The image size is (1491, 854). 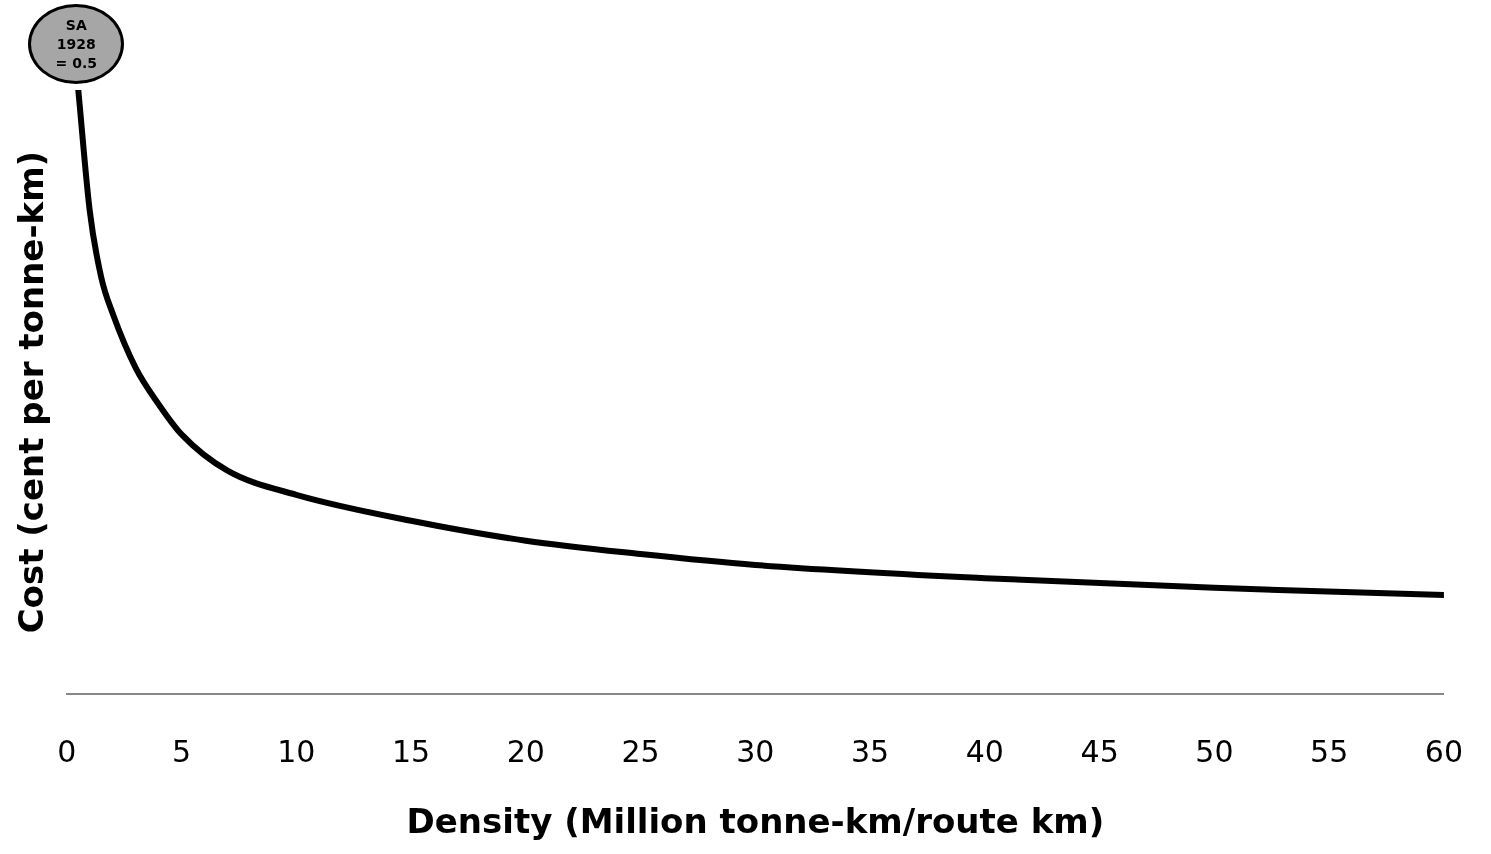 I want to click on y-axis-title: Cost (cent per tonne-km), so click(x=31, y=392).